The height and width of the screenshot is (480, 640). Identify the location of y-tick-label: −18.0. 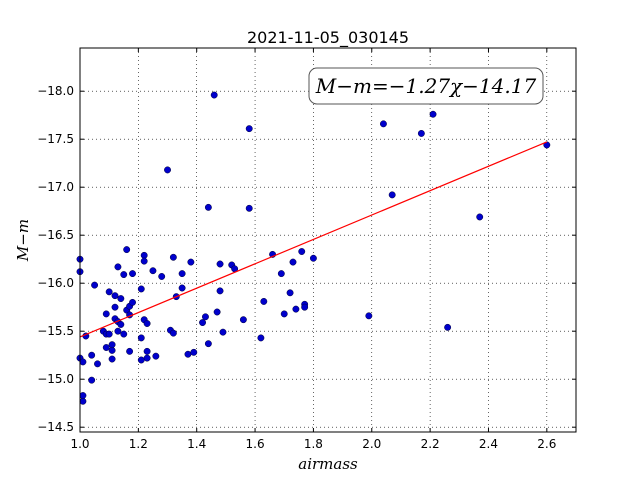
(55, 91).